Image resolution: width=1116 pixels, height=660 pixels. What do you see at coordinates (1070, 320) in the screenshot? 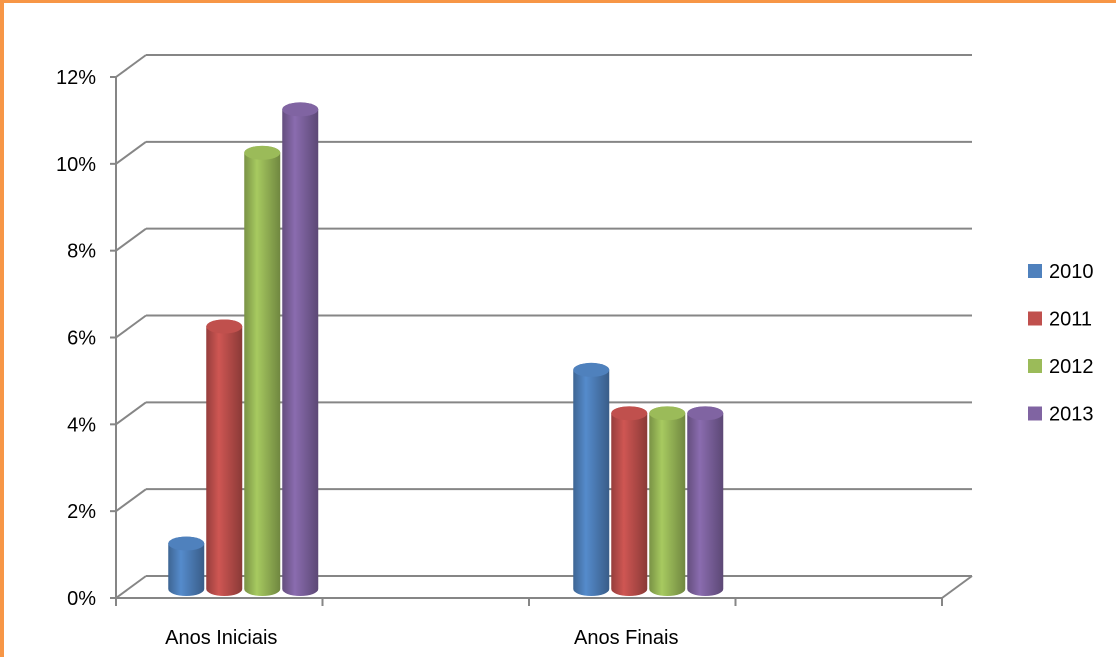
I see `legend-label: 2011` at bounding box center [1070, 320].